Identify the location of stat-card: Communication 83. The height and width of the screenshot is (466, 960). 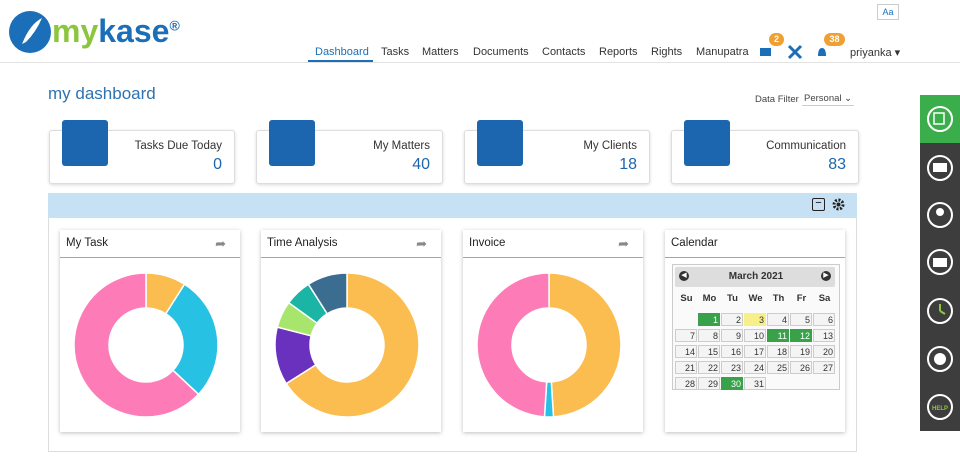
(765, 152).